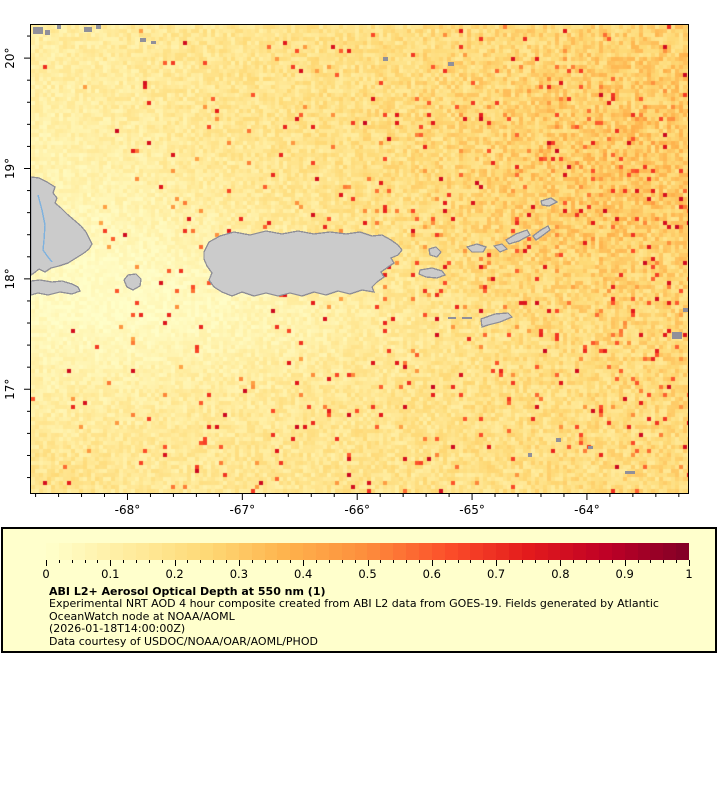 This screenshot has width=720, height=800. What do you see at coordinates (431, 574) in the screenshot?
I see `colorbar-tick-label: 0.6` at bounding box center [431, 574].